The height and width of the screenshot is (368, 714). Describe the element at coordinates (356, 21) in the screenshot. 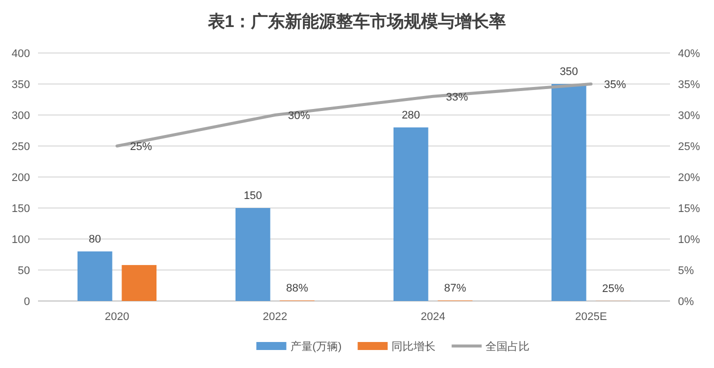

I see `chart-title: 表1：广东新能源整车市场规模与增长率` at that location.